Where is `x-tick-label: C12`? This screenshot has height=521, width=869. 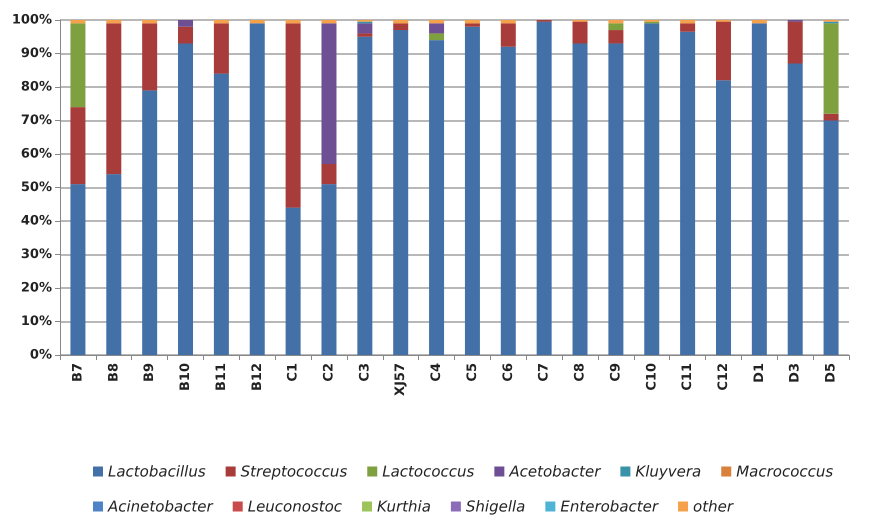 x-tick-label: C12 is located at coordinates (723, 377).